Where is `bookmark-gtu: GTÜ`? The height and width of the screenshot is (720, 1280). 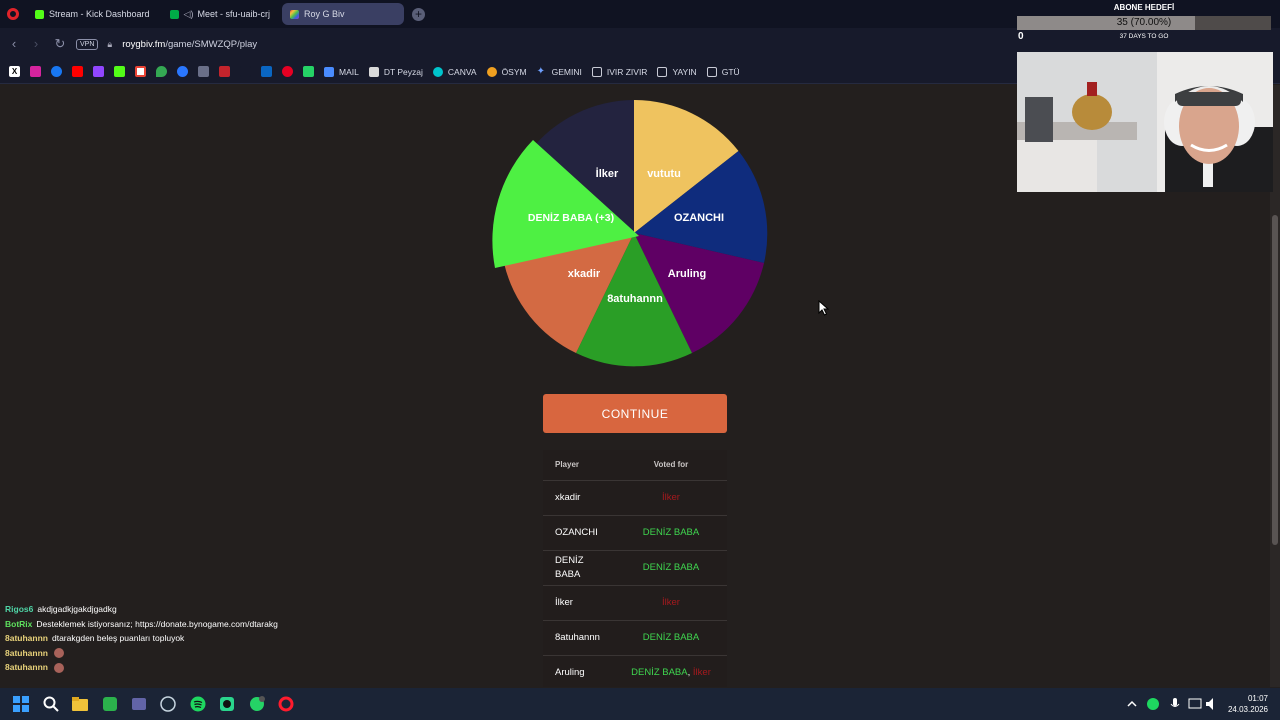
bookmark-gtu: GTÜ is located at coordinates (723, 71).